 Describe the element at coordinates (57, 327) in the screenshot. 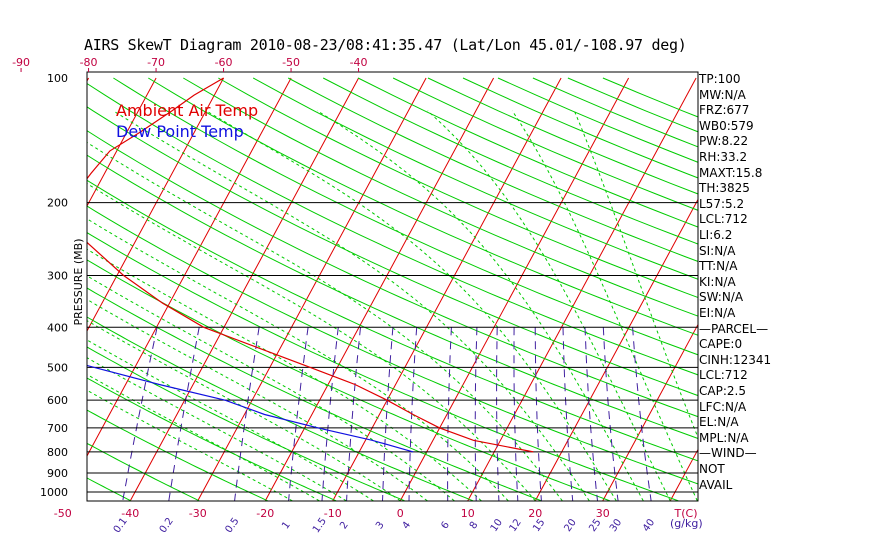

I see `pressure-tick-label: 400` at that location.